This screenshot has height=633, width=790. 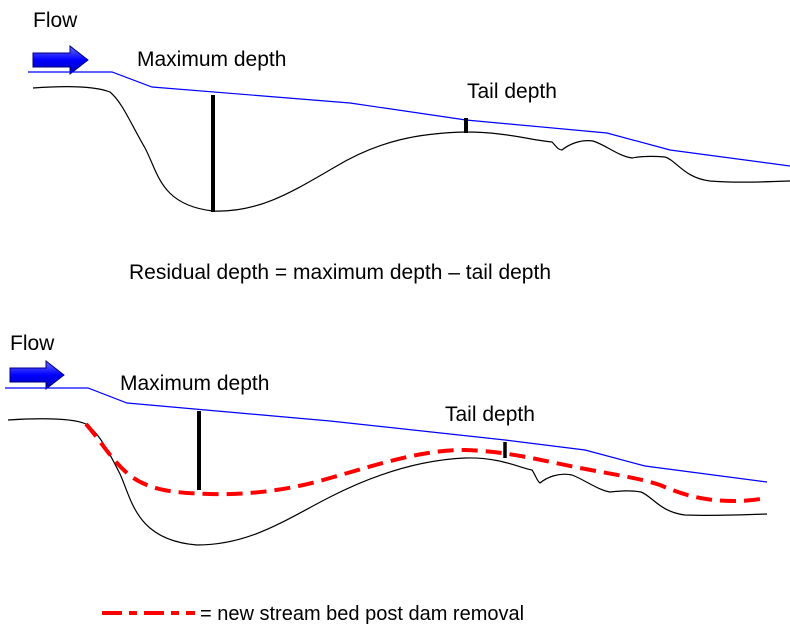 I want to click on legend-text: = new stream bed post dam removal, so click(x=362, y=614).